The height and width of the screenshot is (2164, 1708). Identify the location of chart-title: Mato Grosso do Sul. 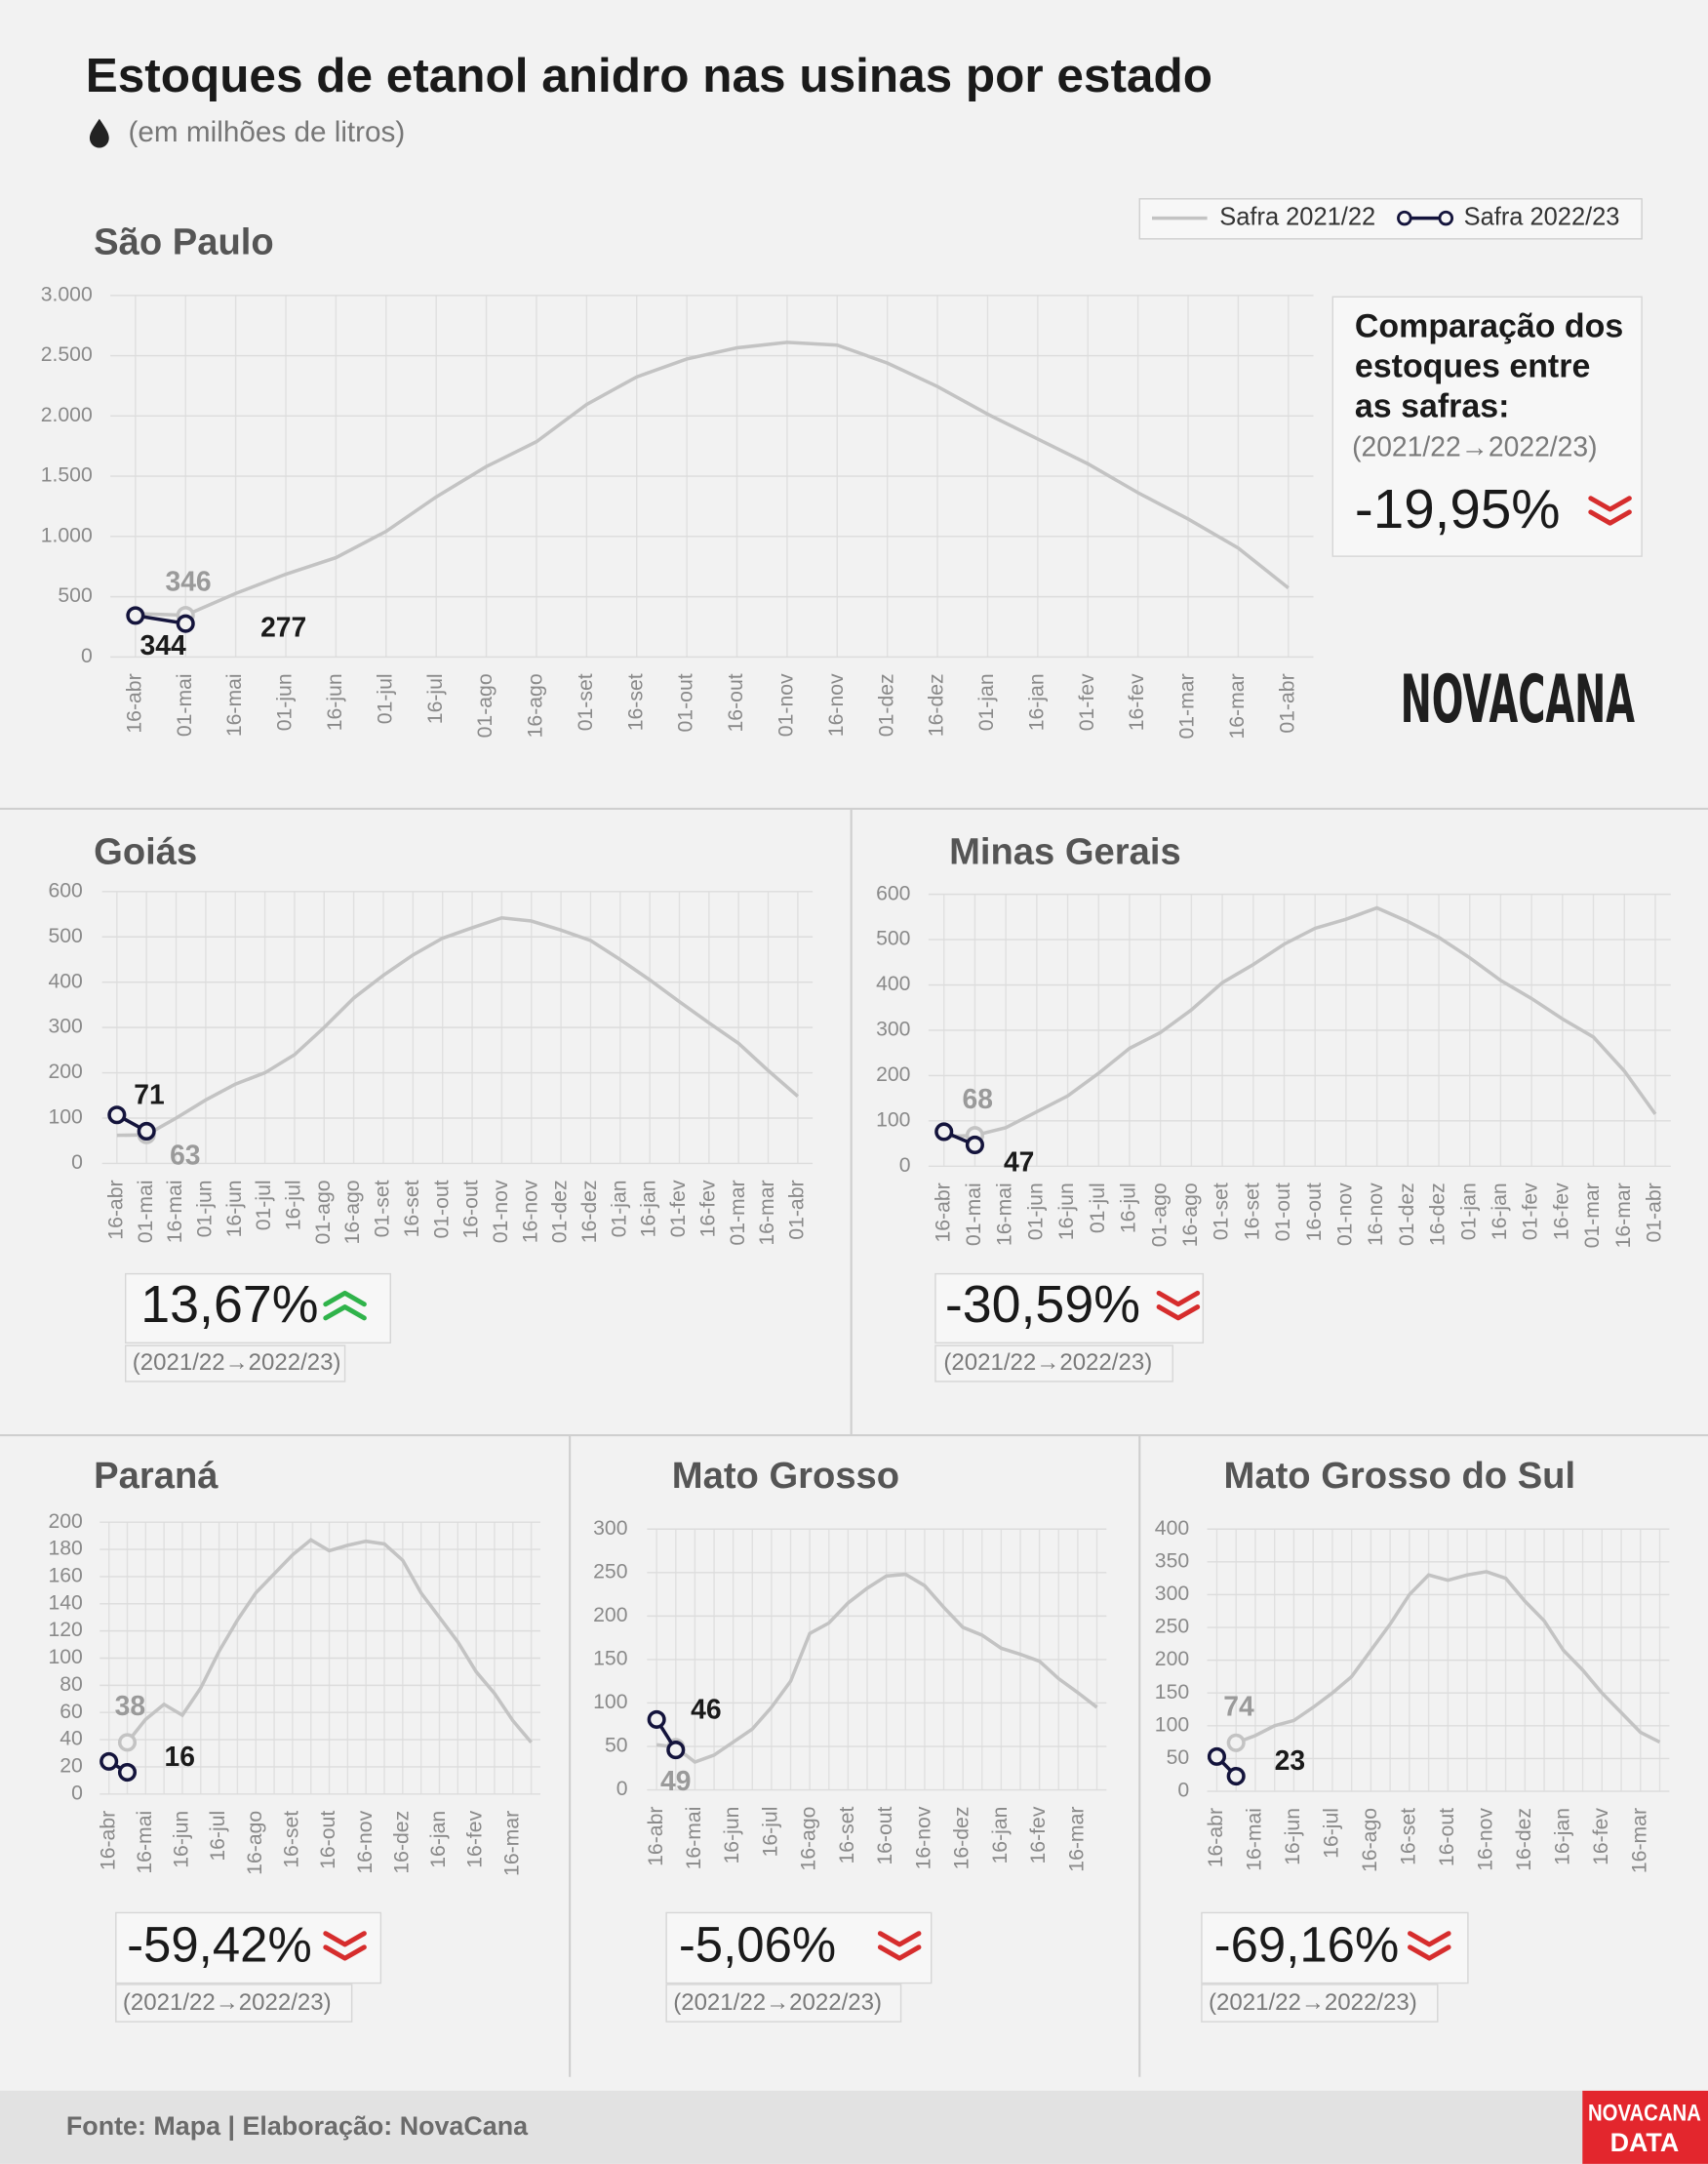
(1400, 1476).